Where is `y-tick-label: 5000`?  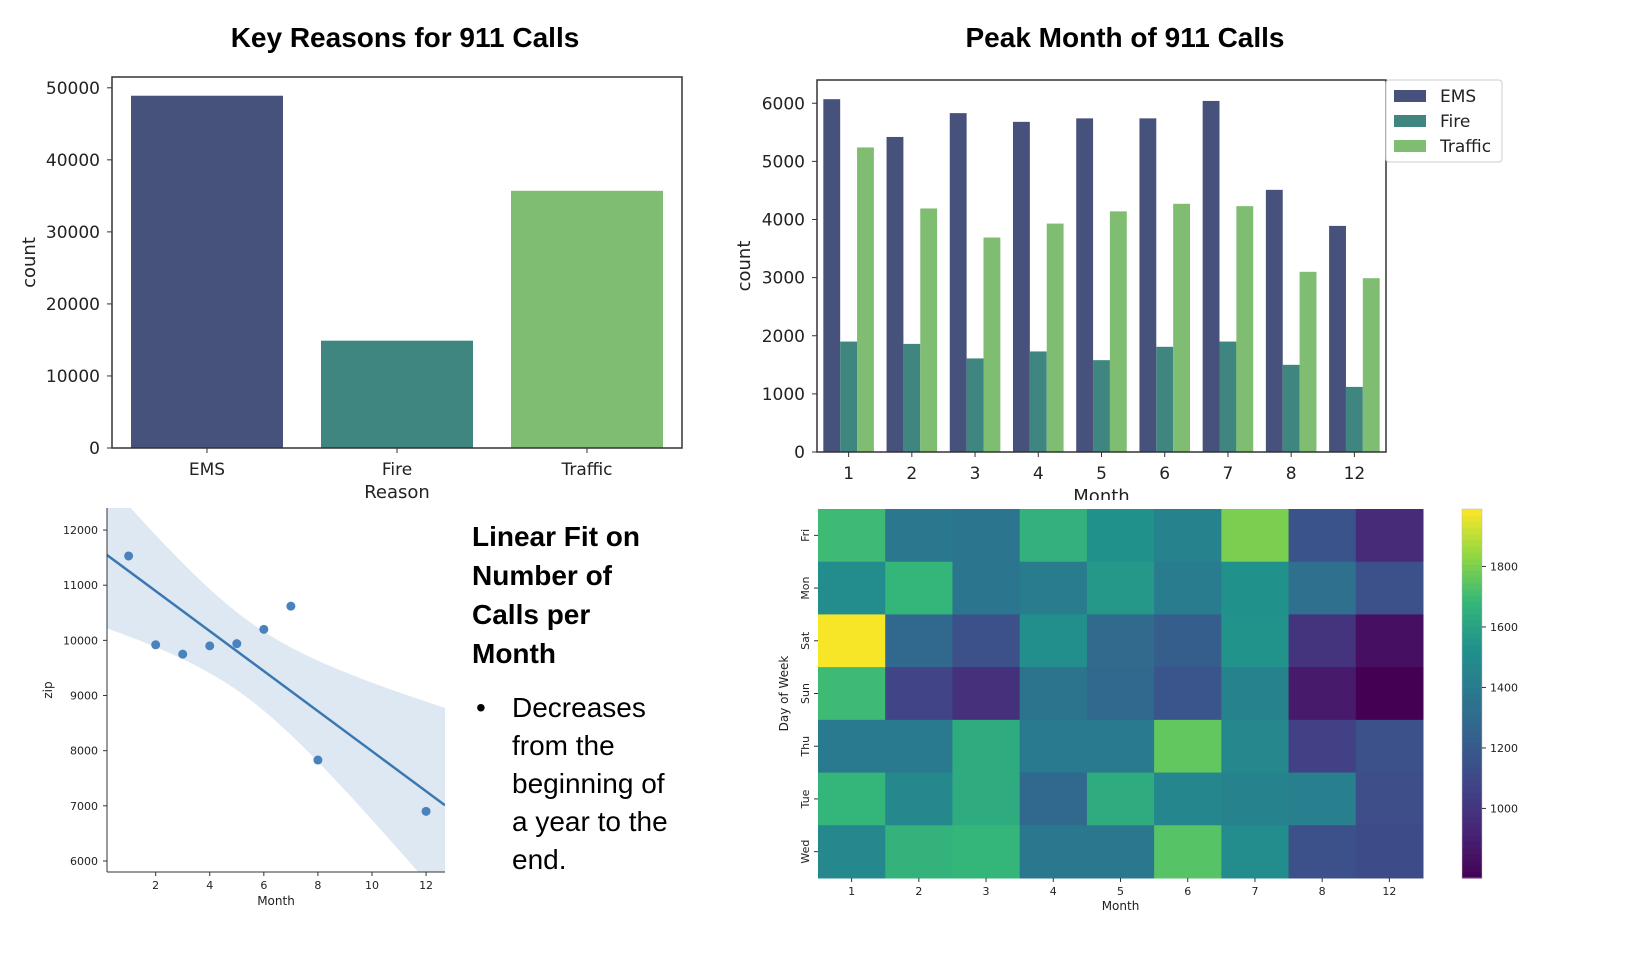
y-tick-label: 5000 is located at coordinates (783, 162).